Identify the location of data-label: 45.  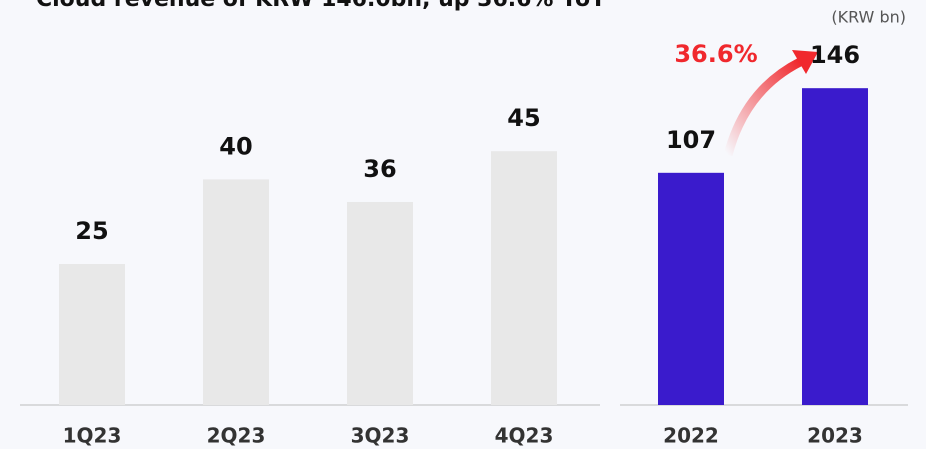
(523, 118).